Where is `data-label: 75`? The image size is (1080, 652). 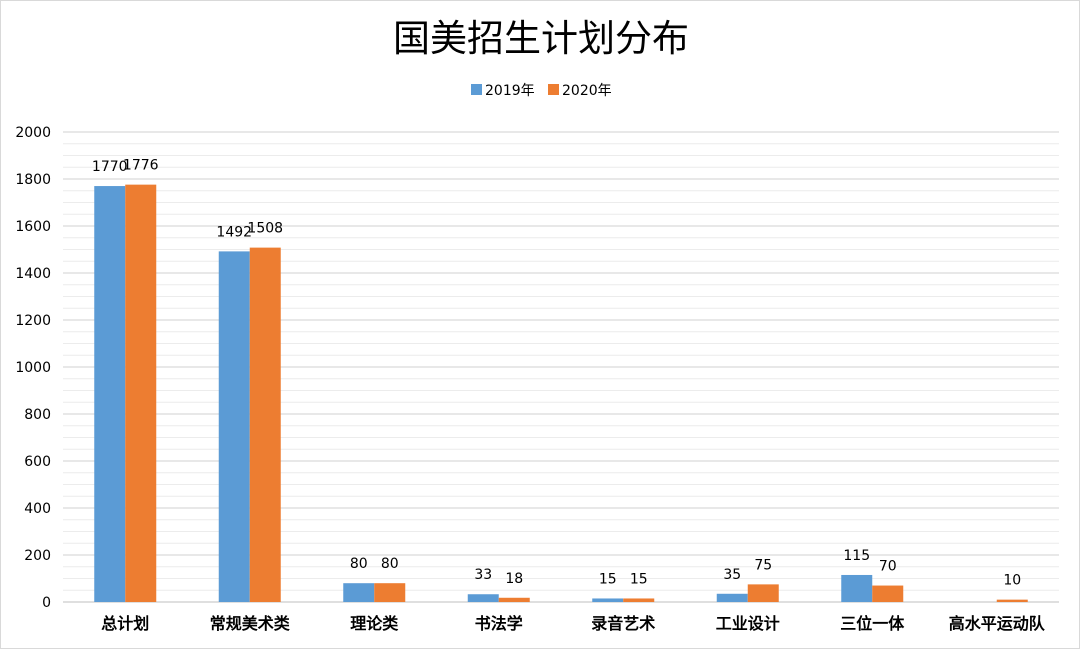 data-label: 75 is located at coordinates (763, 565).